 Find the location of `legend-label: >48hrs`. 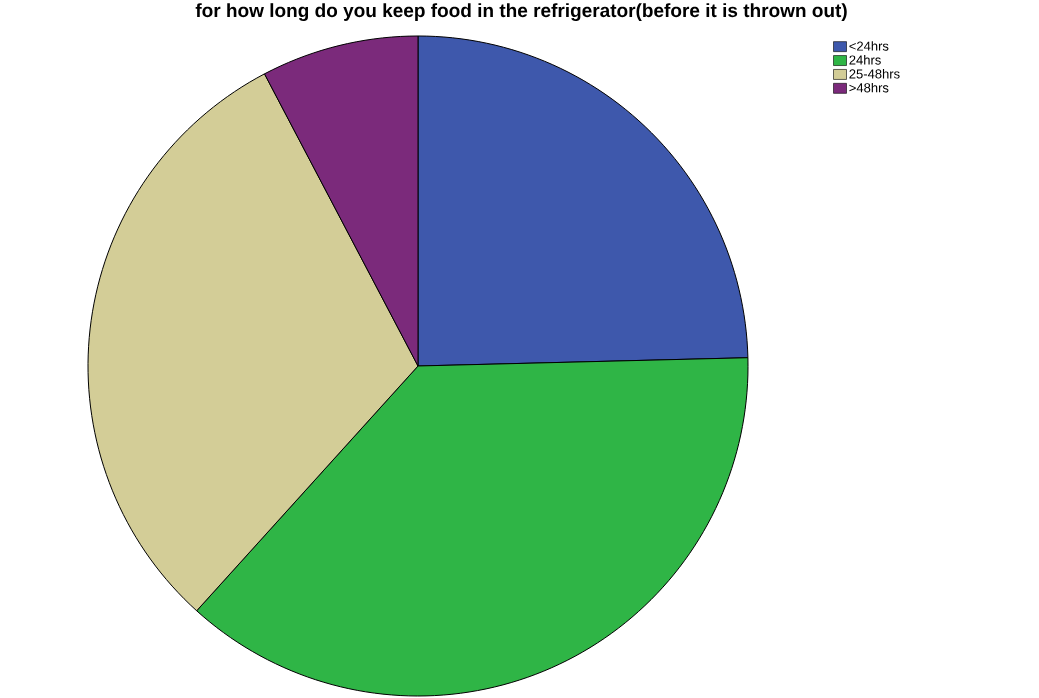

legend-label: >48hrs is located at coordinates (869, 87).